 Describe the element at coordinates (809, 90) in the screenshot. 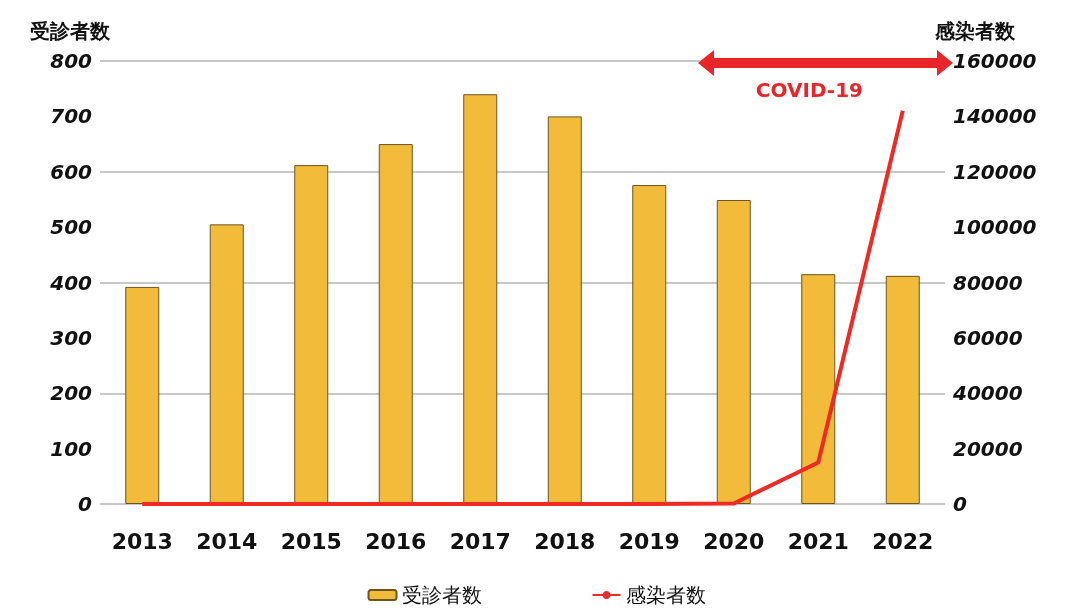

I see `annotation: COVID-19` at that location.